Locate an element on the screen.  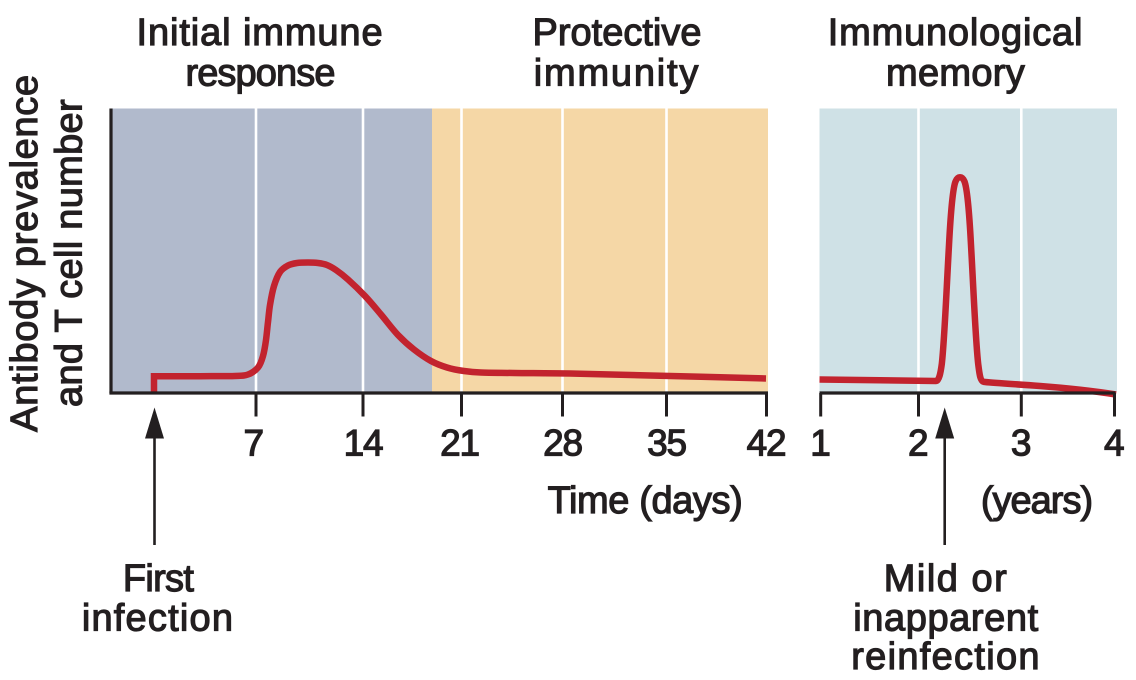
svg-text: 35 is located at coordinates (666, 443).